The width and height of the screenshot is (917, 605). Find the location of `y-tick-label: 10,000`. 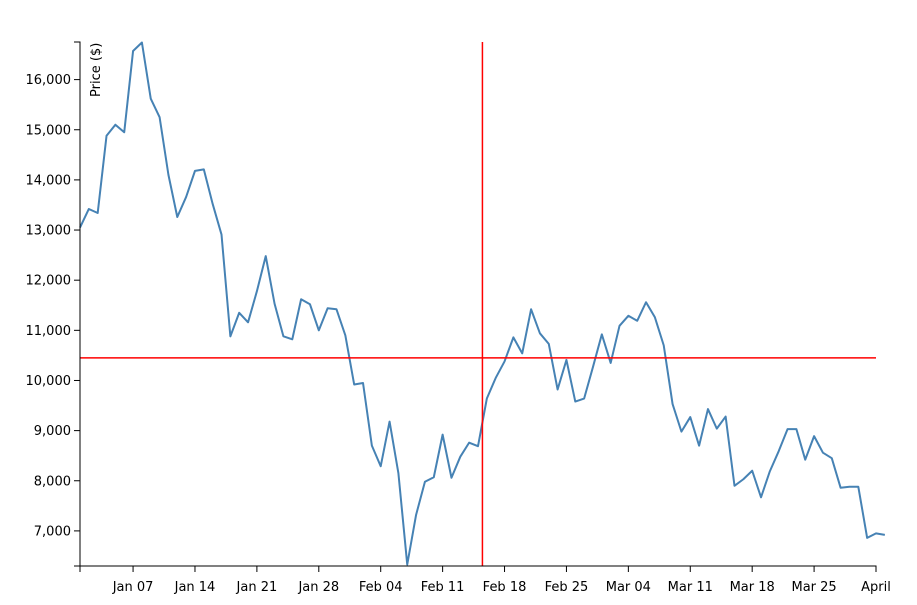

y-tick-label: 10,000 is located at coordinates (49, 381).